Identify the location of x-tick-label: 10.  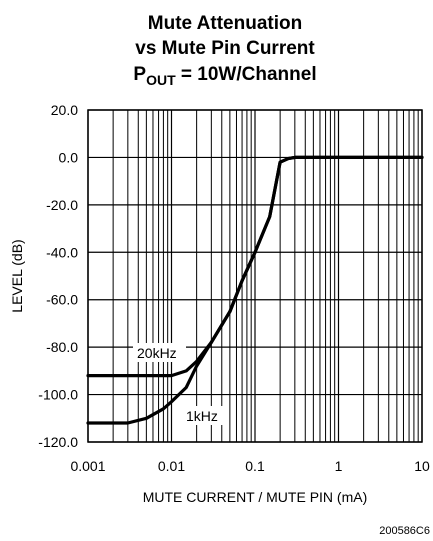
(422, 466).